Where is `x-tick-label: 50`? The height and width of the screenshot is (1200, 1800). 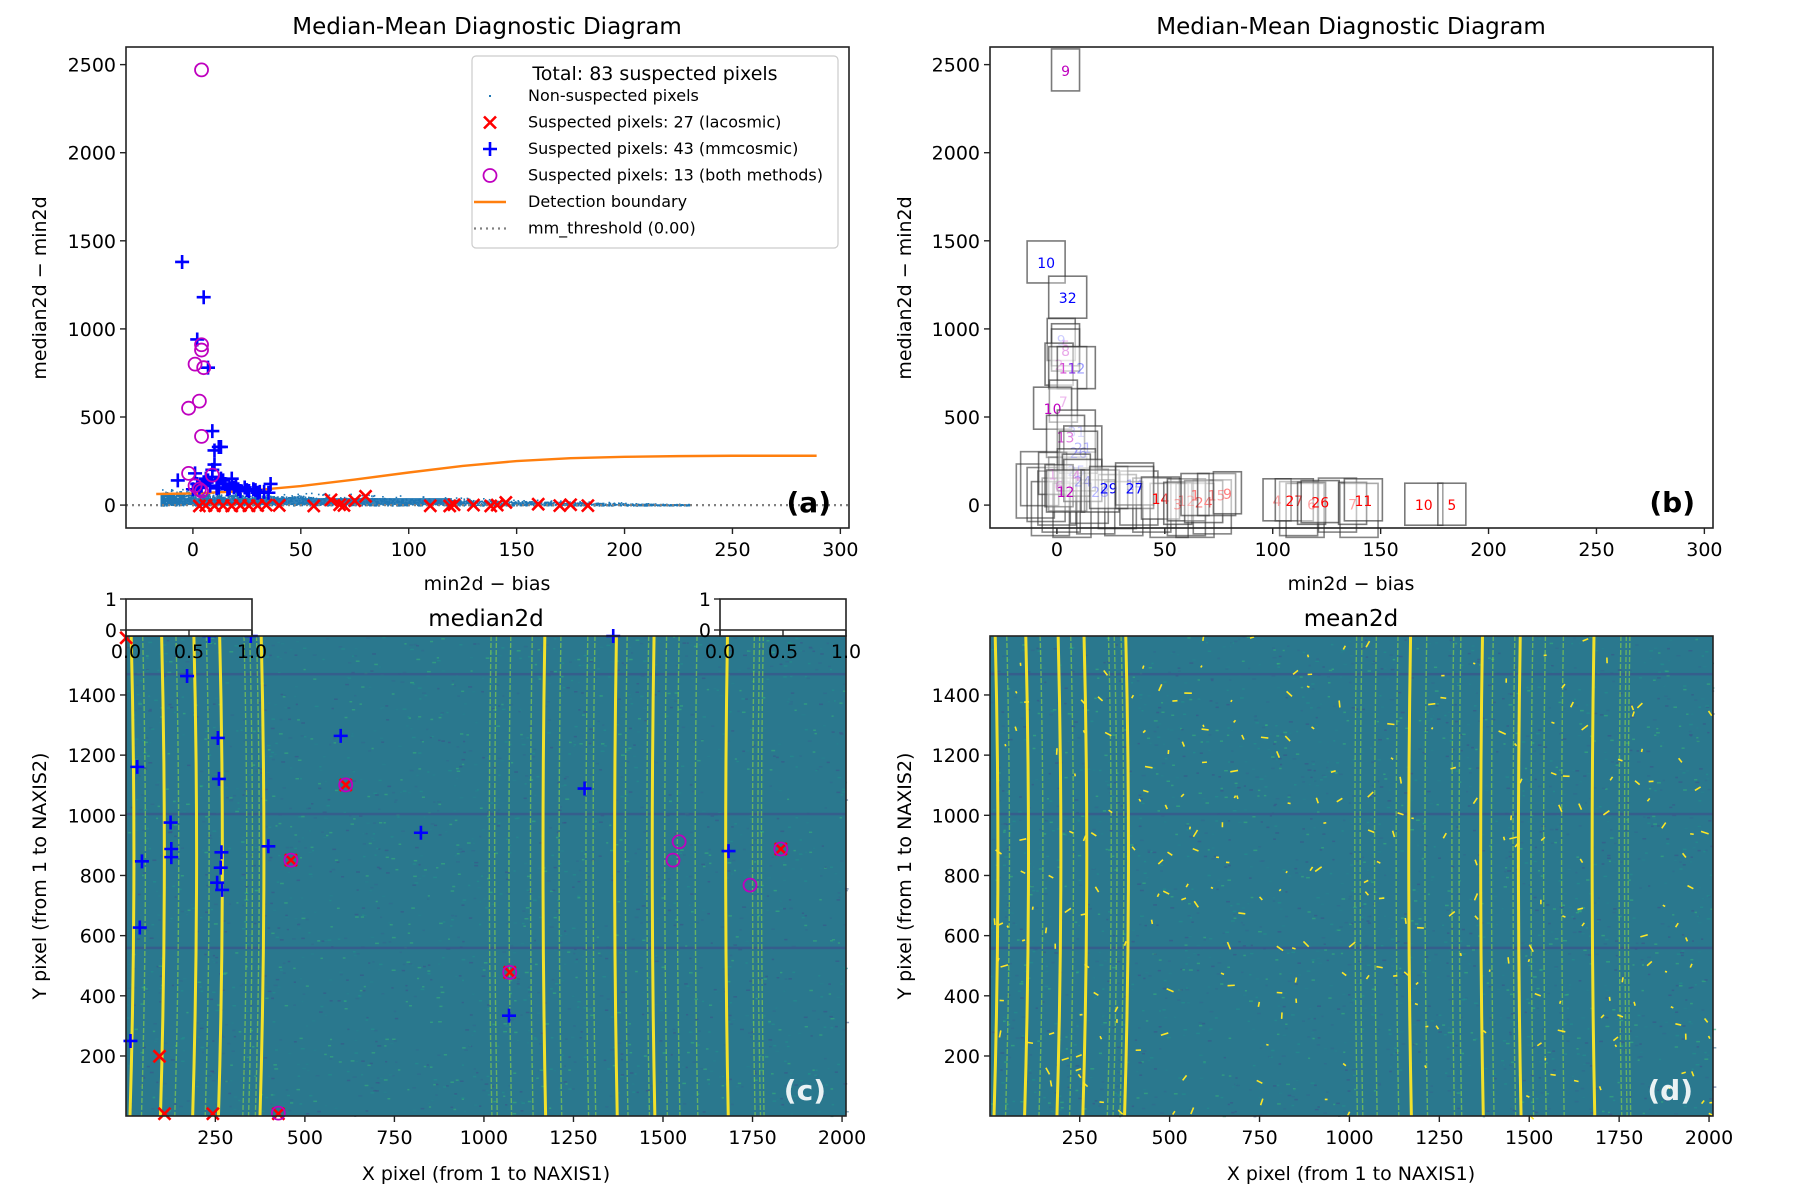 x-tick-label: 50 is located at coordinates (301, 550).